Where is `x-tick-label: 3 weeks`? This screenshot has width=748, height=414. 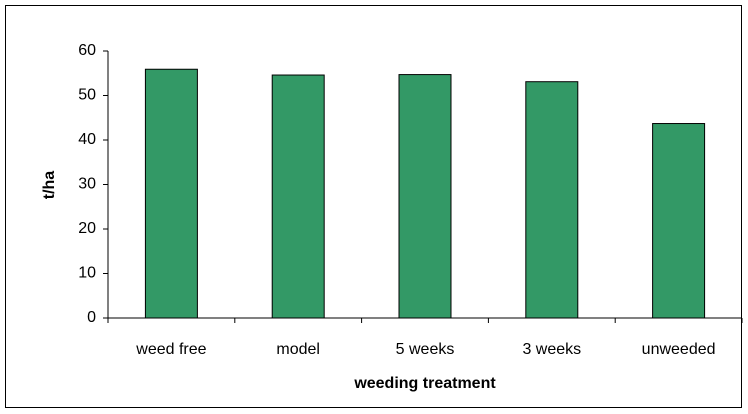
x-tick-label: 3 weeks is located at coordinates (551, 349).